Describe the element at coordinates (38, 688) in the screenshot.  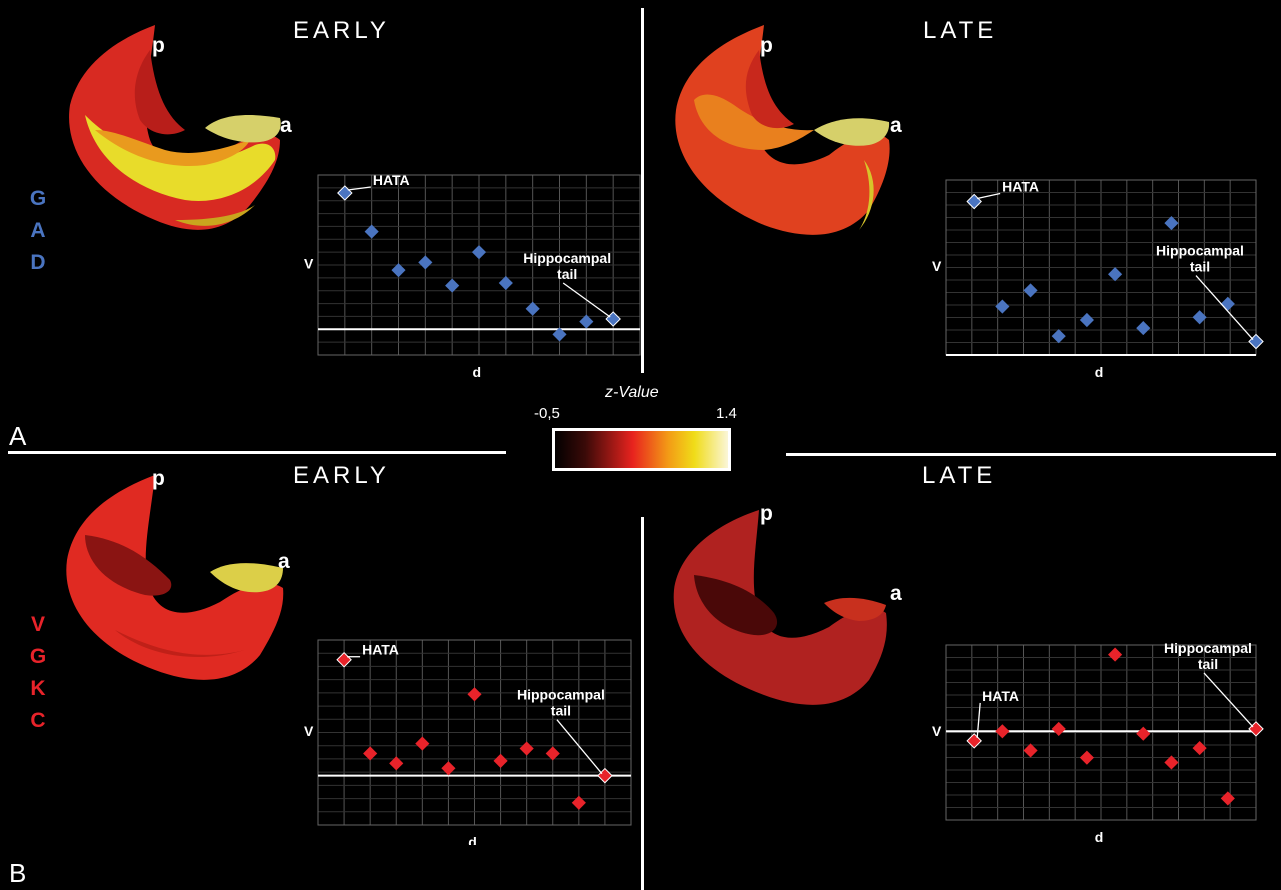
I see `vgkc-letter-k: K` at that location.